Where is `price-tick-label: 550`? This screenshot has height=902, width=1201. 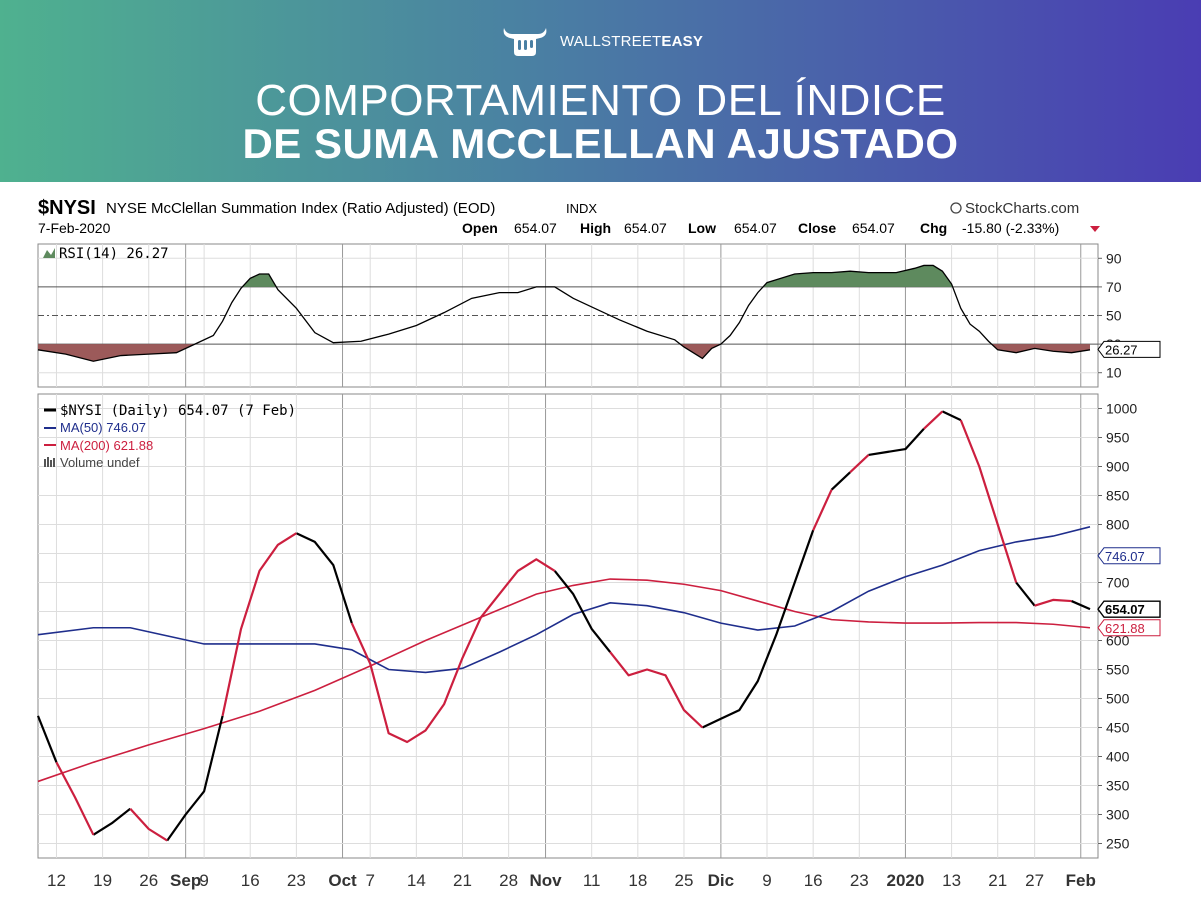 price-tick-label: 550 is located at coordinates (1118, 670).